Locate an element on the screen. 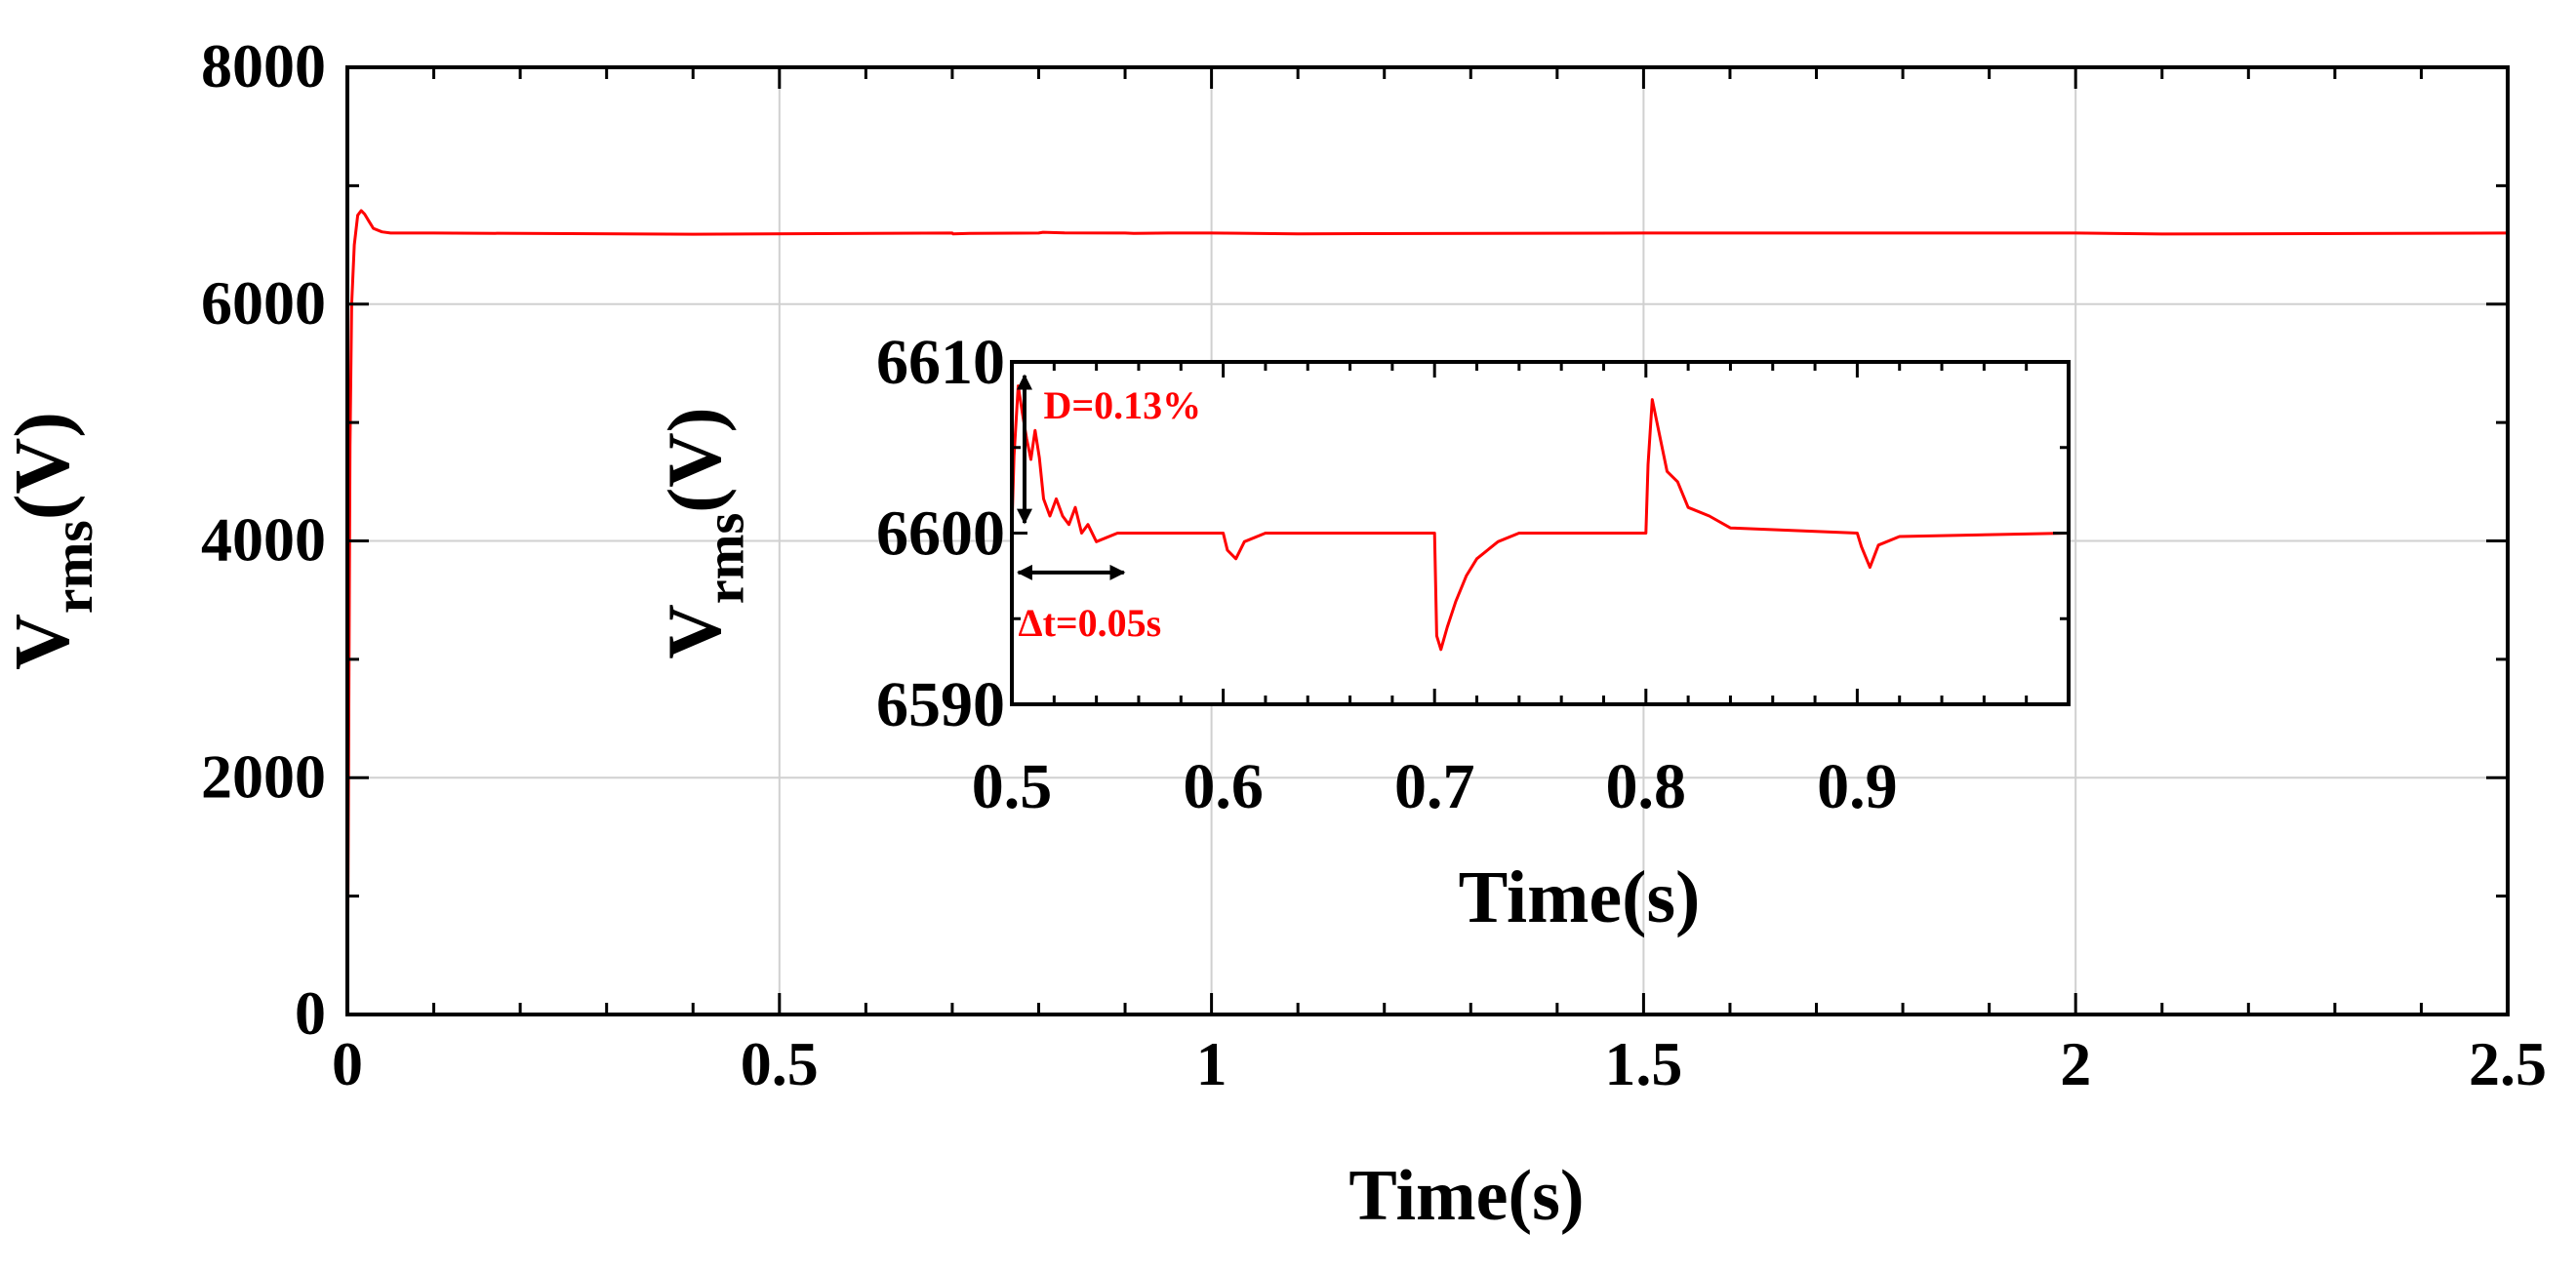 The image size is (2576, 1273). inset-x-tick-label: 0.9 is located at coordinates (1857, 786).